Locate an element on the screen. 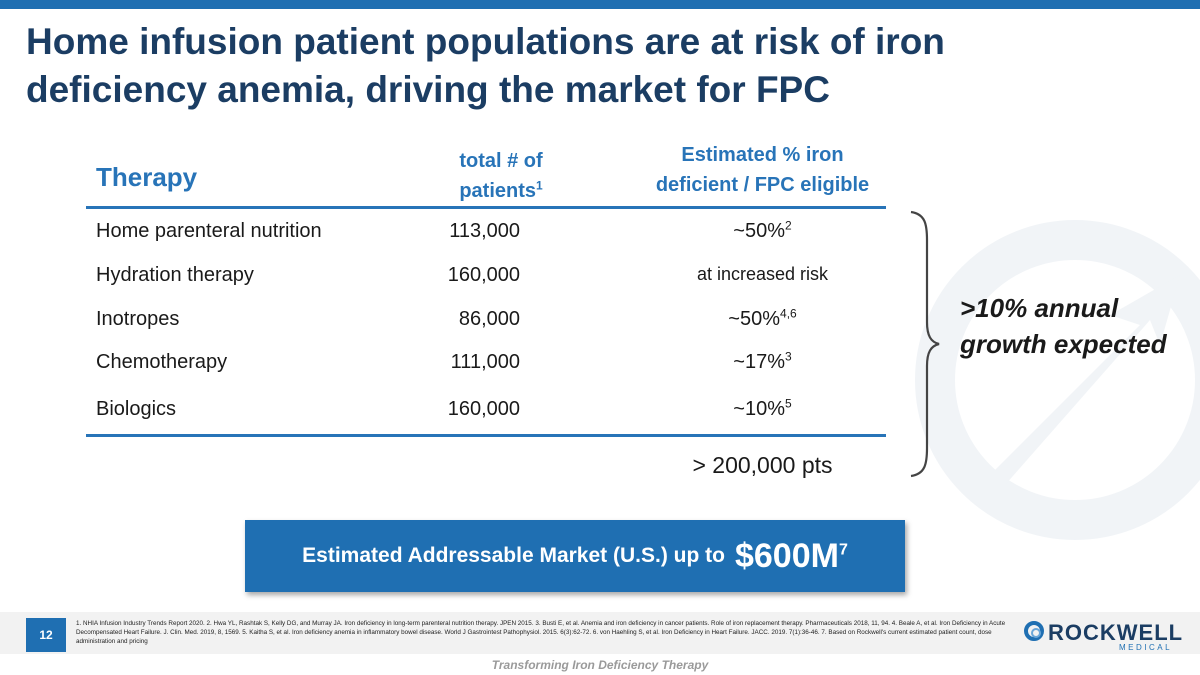 This screenshot has width=1200, height=675. patient-count: 111,000 is located at coordinates (485, 362).